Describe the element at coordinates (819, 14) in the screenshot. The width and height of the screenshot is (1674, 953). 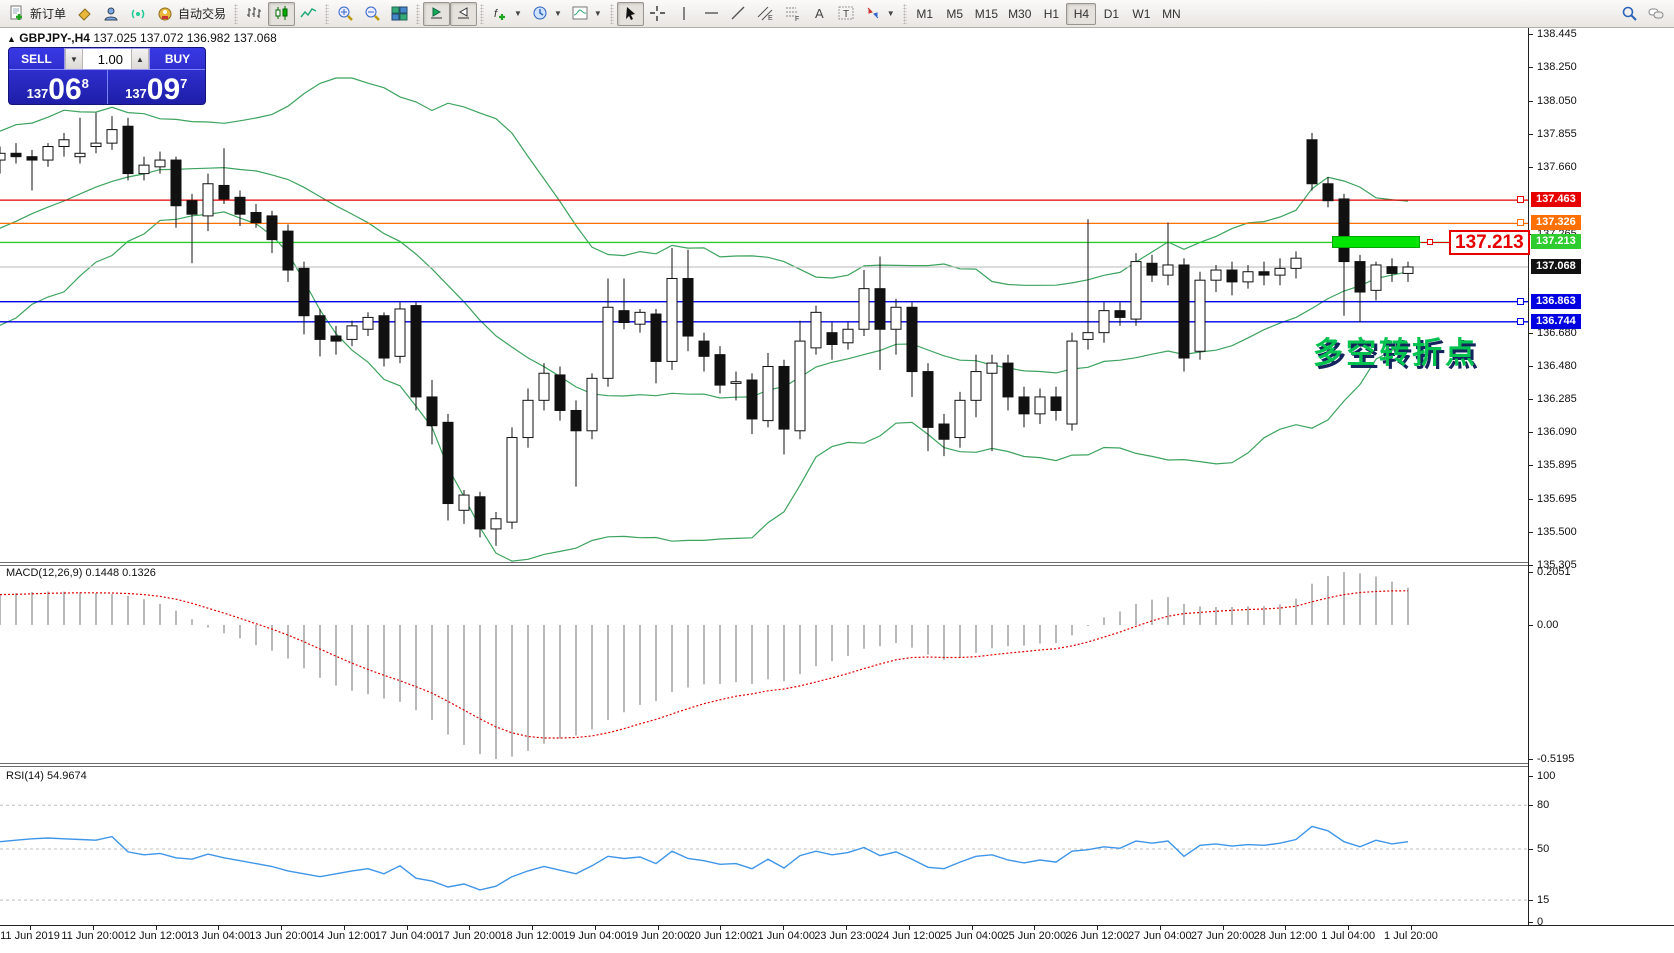
I see `text-button: A` at that location.